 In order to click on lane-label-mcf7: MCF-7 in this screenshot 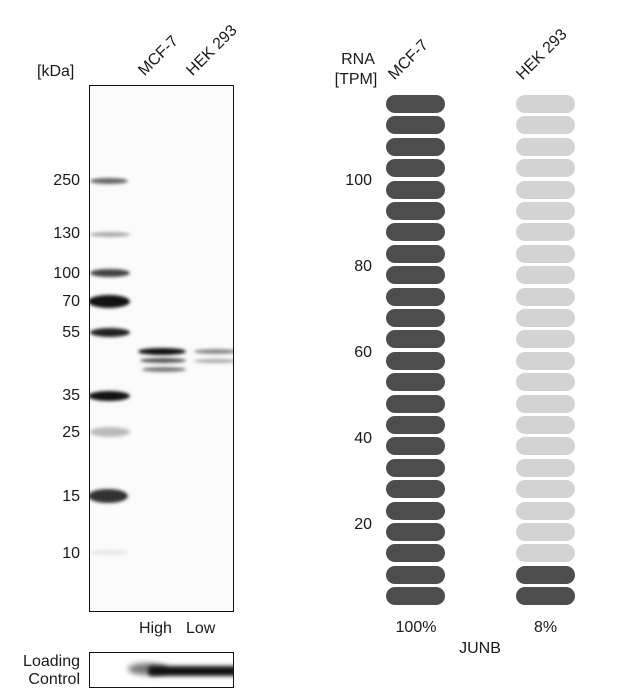, I will do `click(158, 56)`.